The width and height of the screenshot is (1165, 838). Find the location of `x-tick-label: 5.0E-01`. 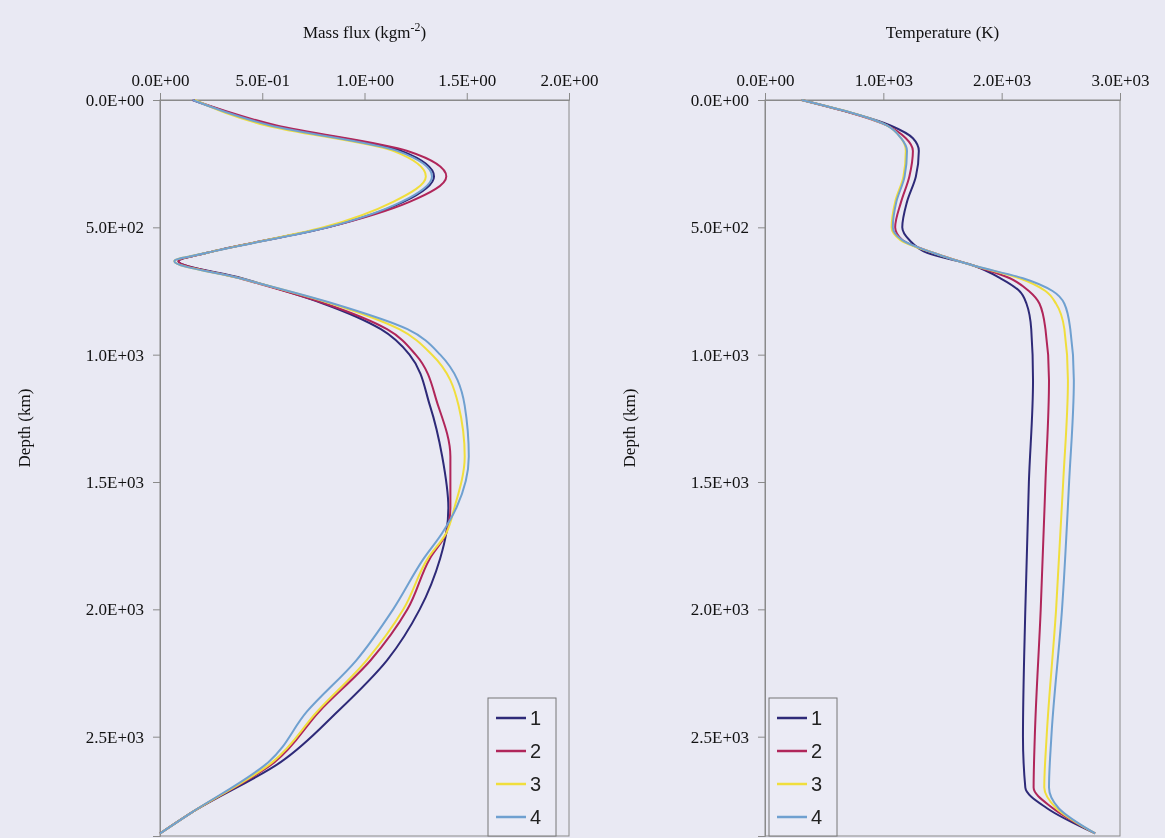

x-tick-label: 5.0E-01 is located at coordinates (262, 80).